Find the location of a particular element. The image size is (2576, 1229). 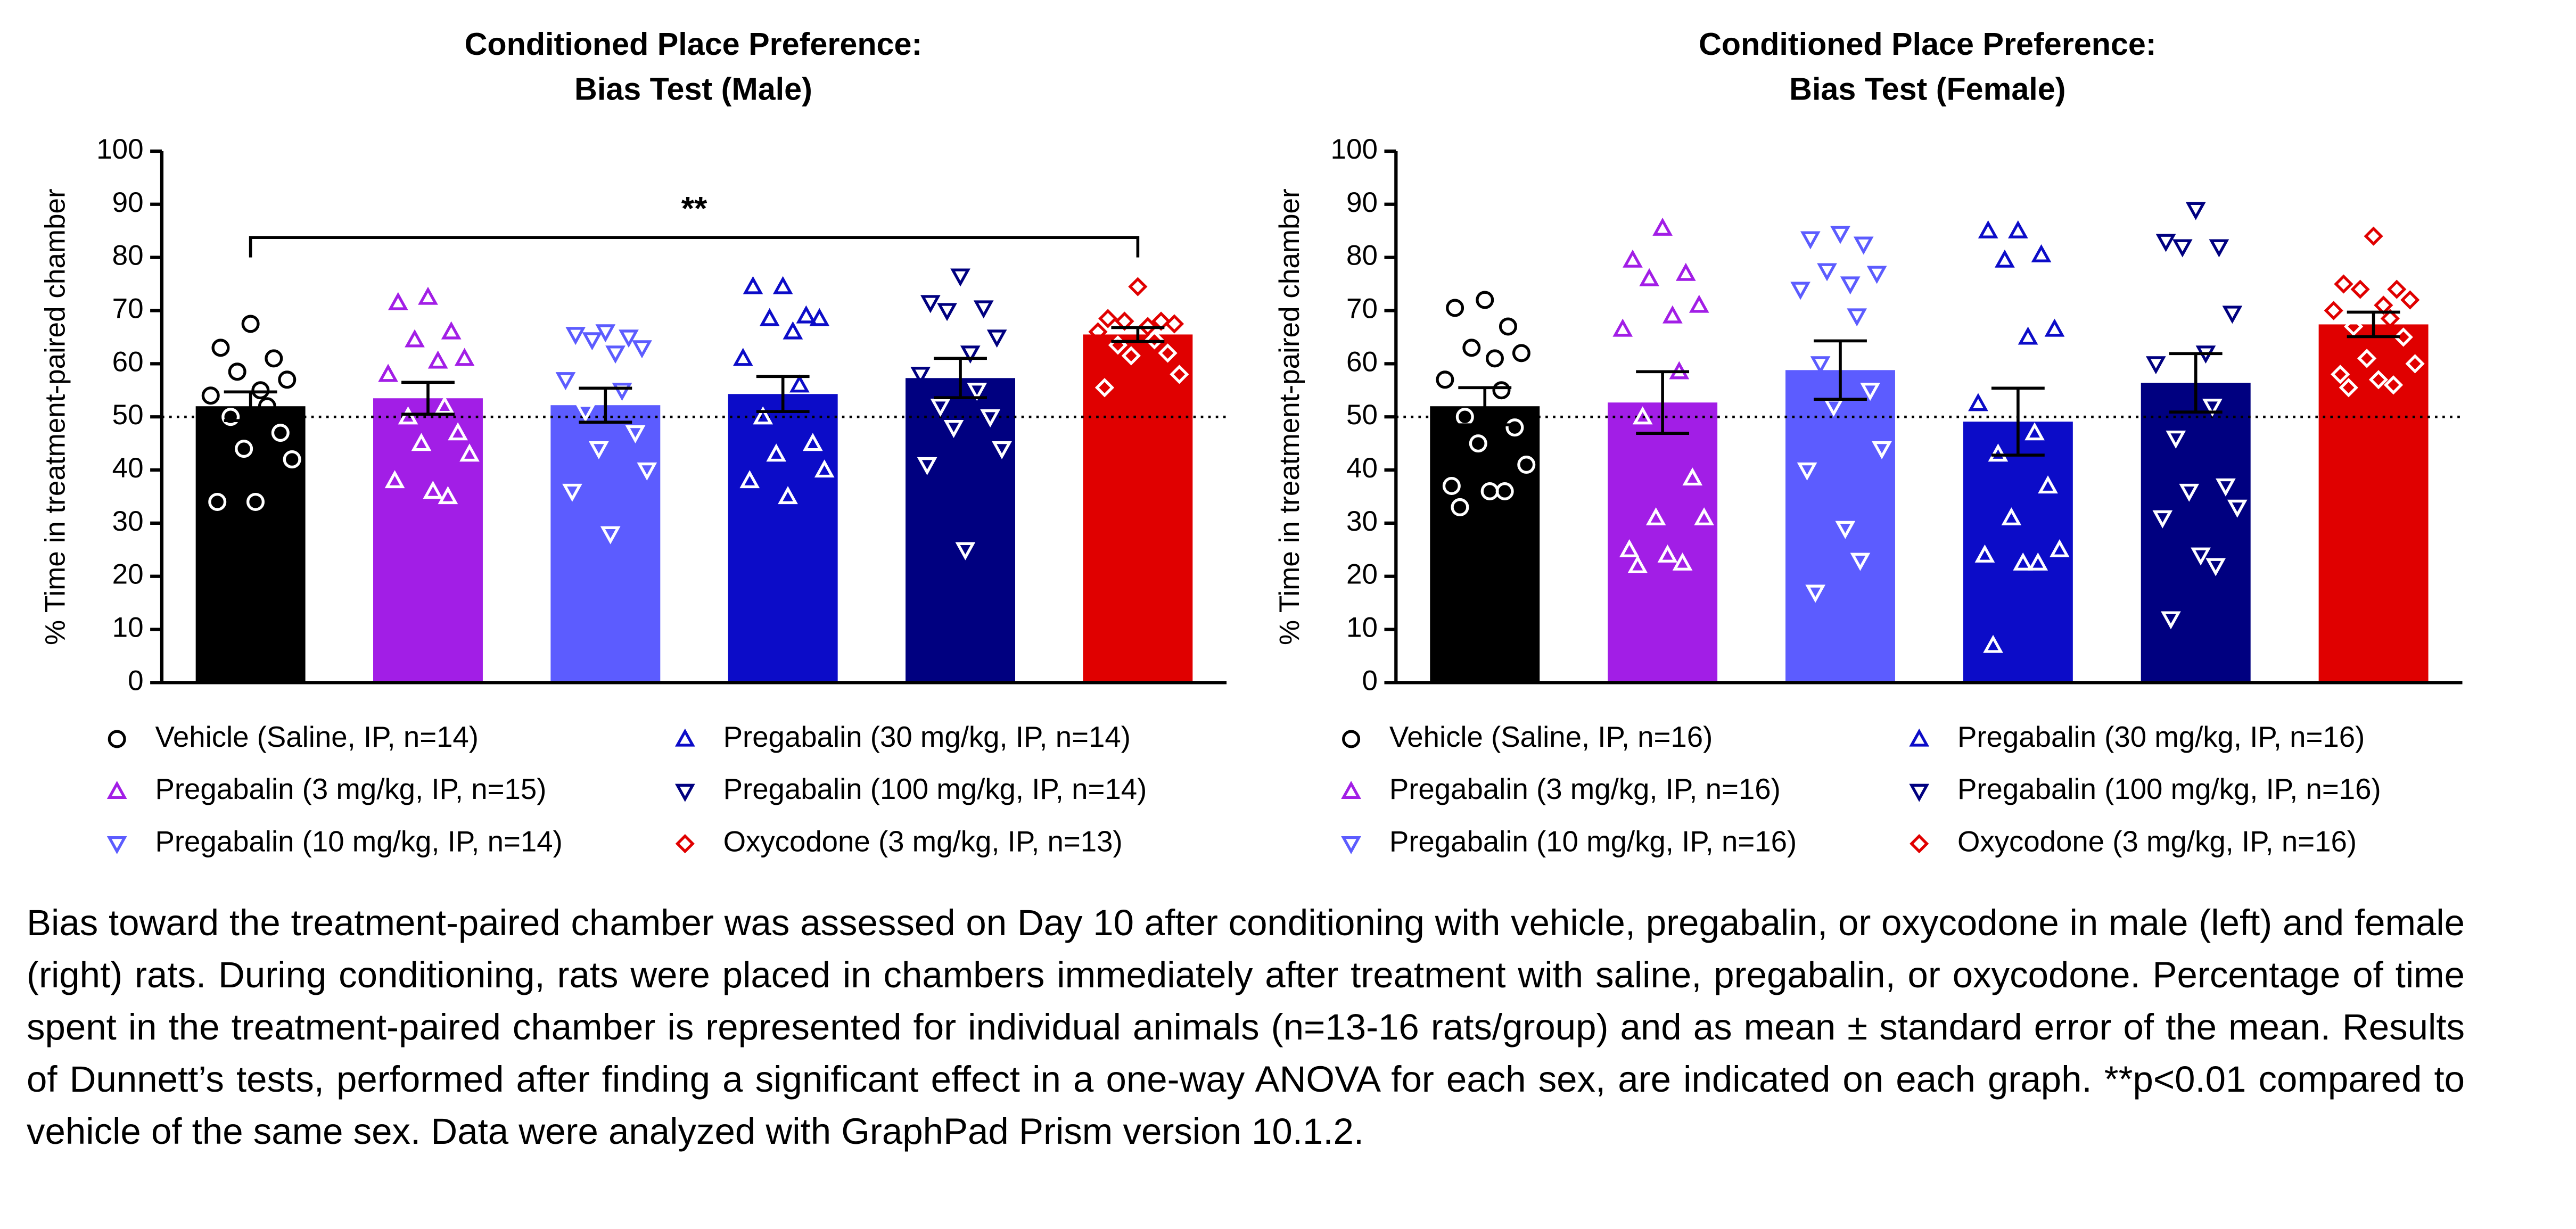

y-tick-label: 90 is located at coordinates (128, 202).